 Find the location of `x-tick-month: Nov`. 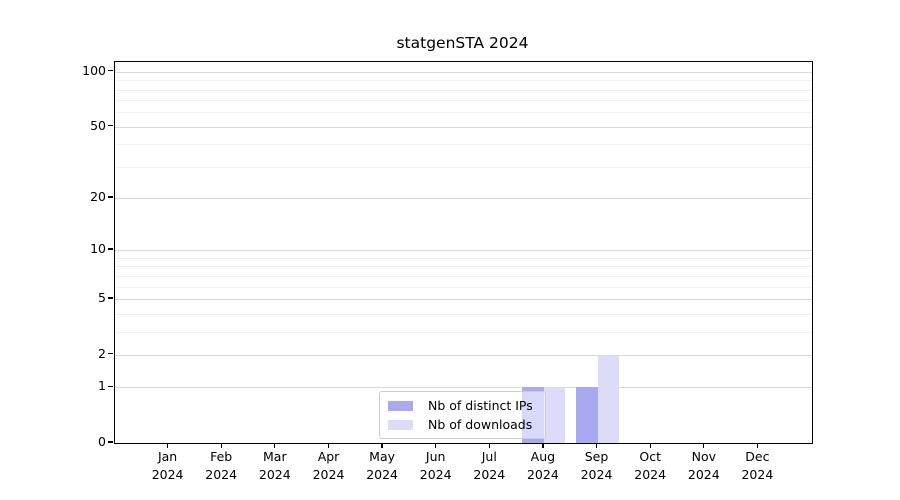

x-tick-month: Nov is located at coordinates (703, 456).